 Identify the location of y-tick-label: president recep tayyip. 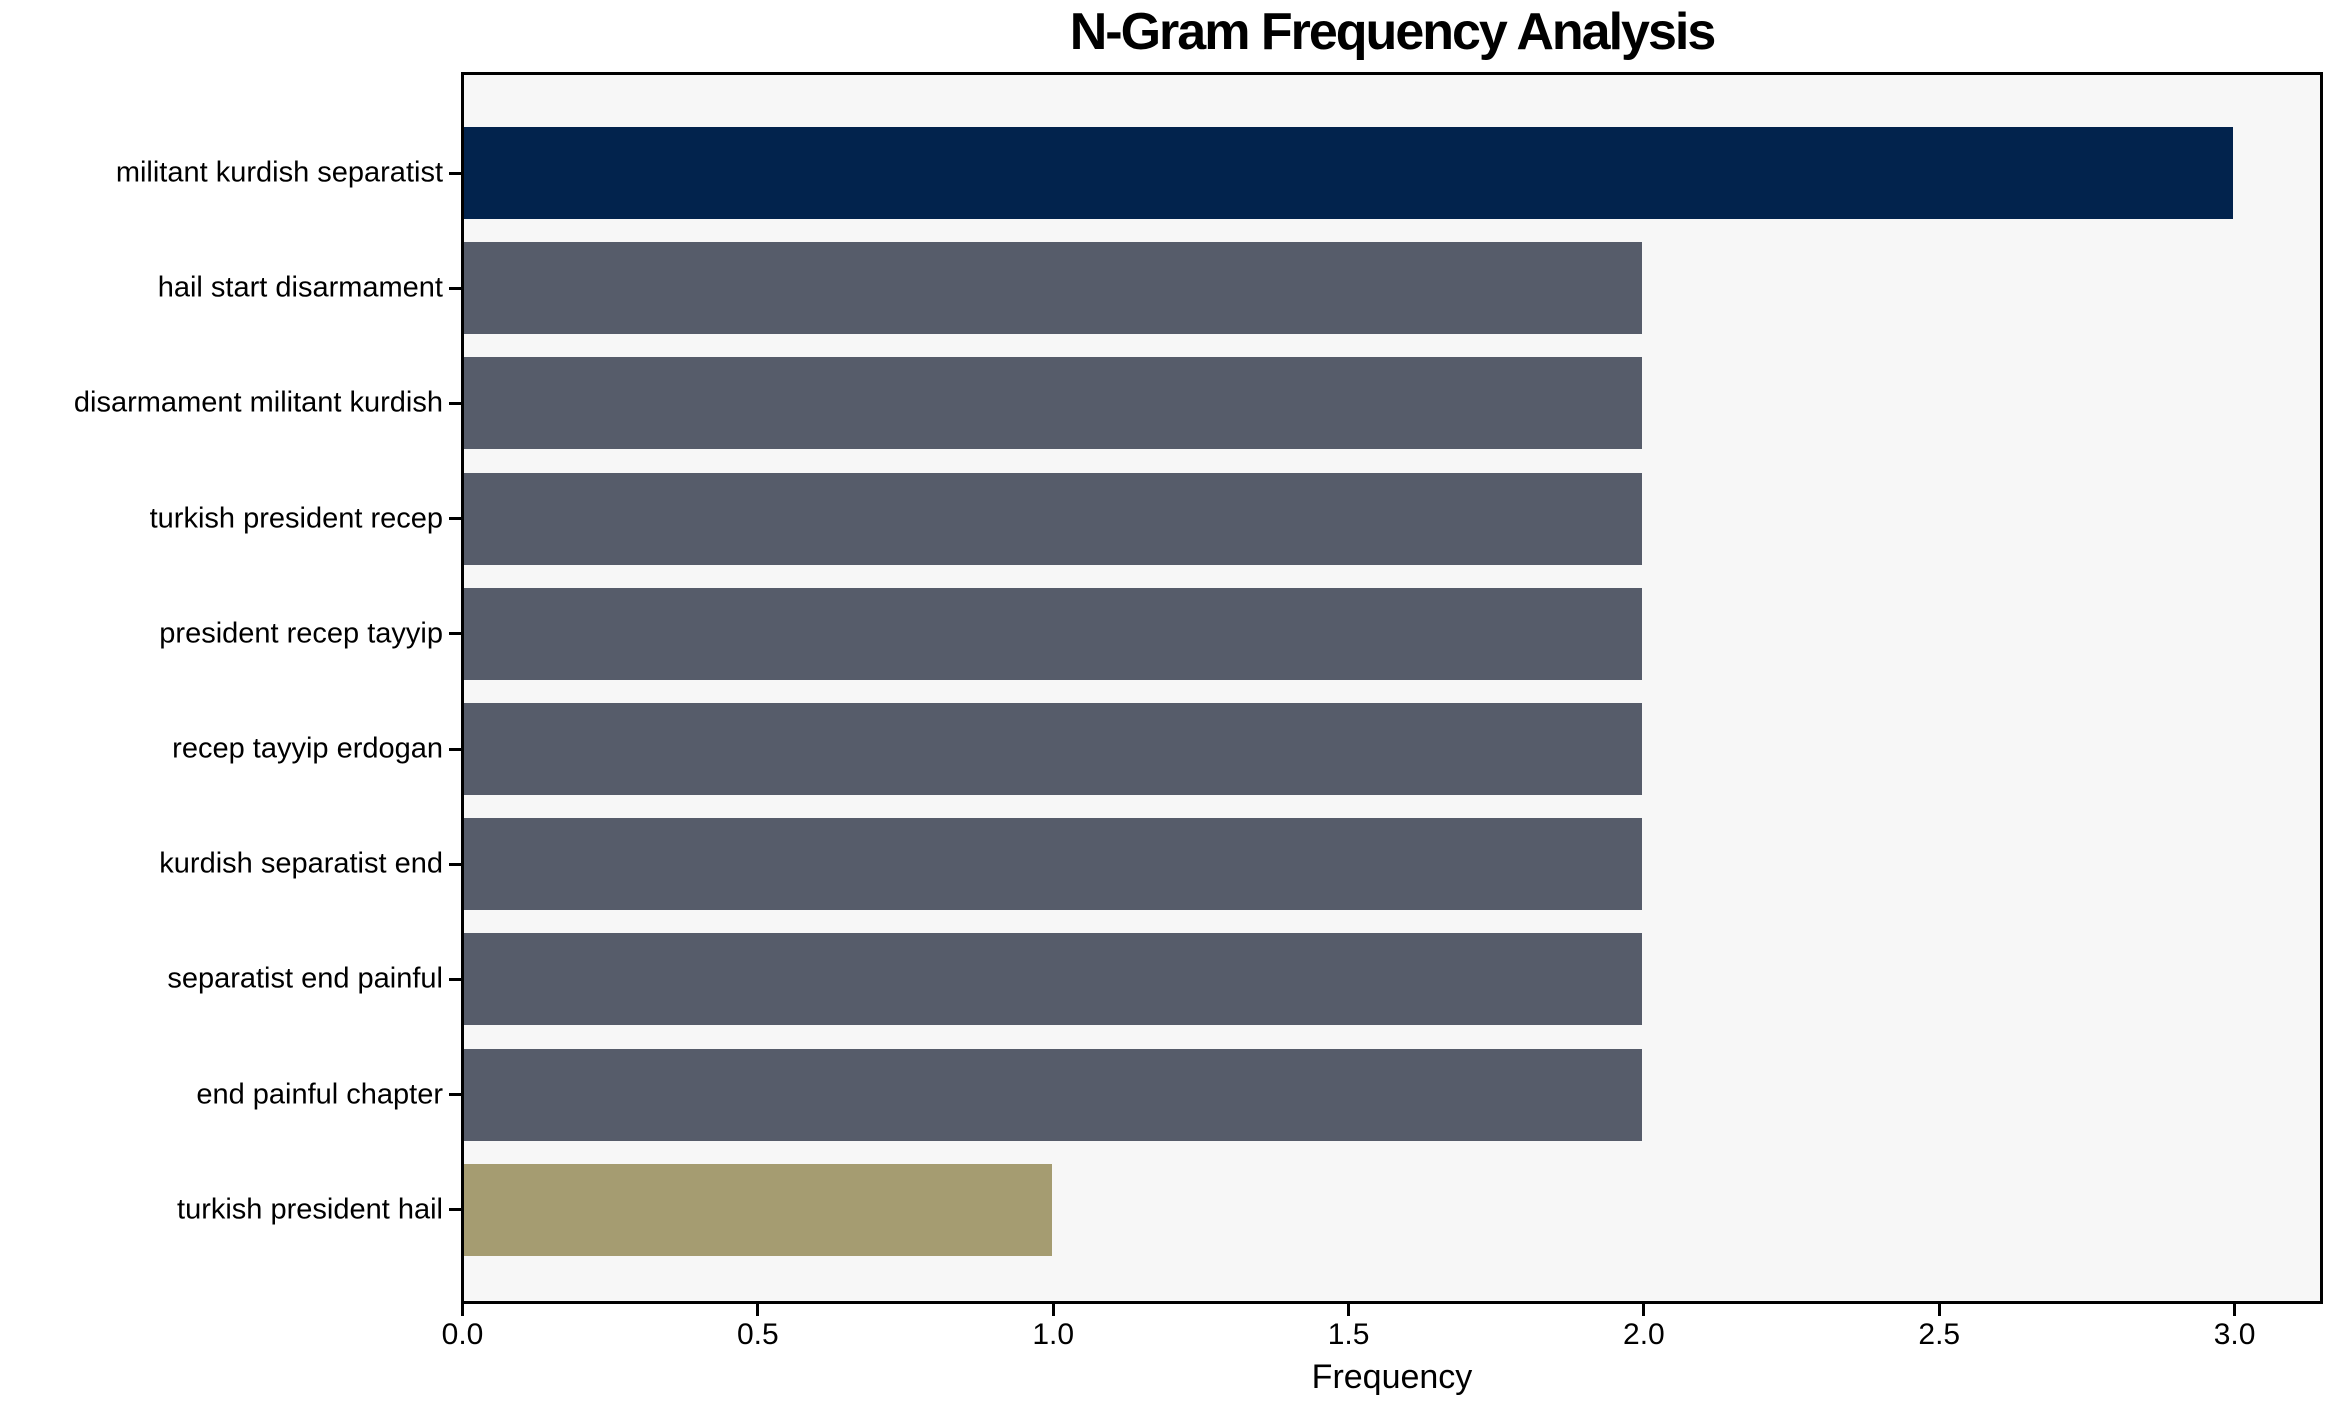
(301, 633).